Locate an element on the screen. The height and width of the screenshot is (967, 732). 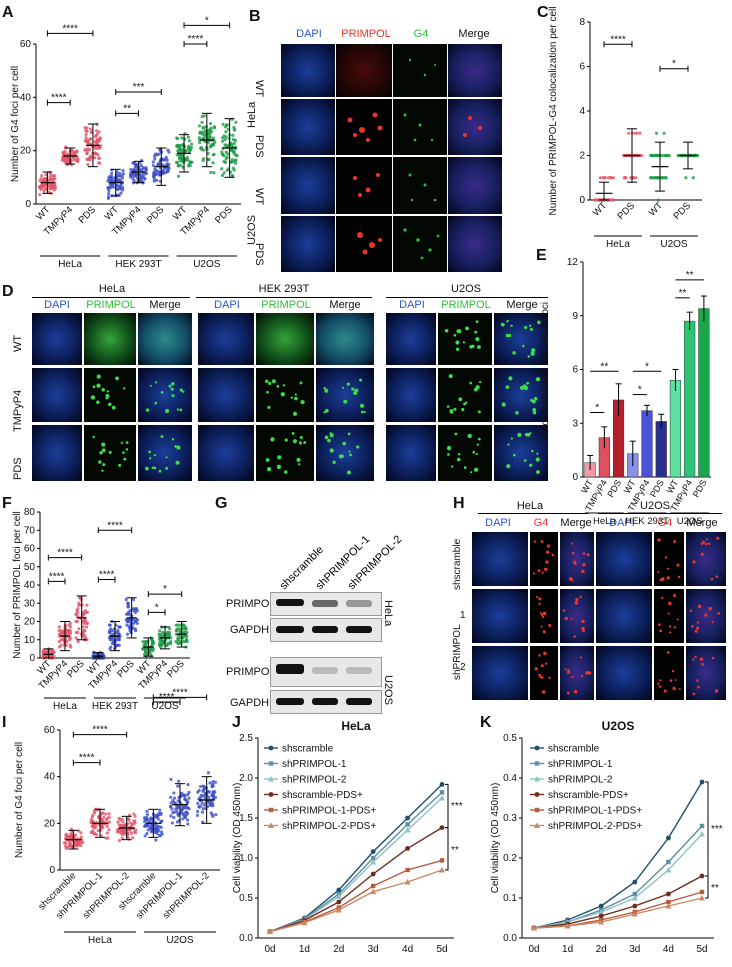
y-axis-label: Cell viability (OD 450nm) is located at coordinates (237, 838).